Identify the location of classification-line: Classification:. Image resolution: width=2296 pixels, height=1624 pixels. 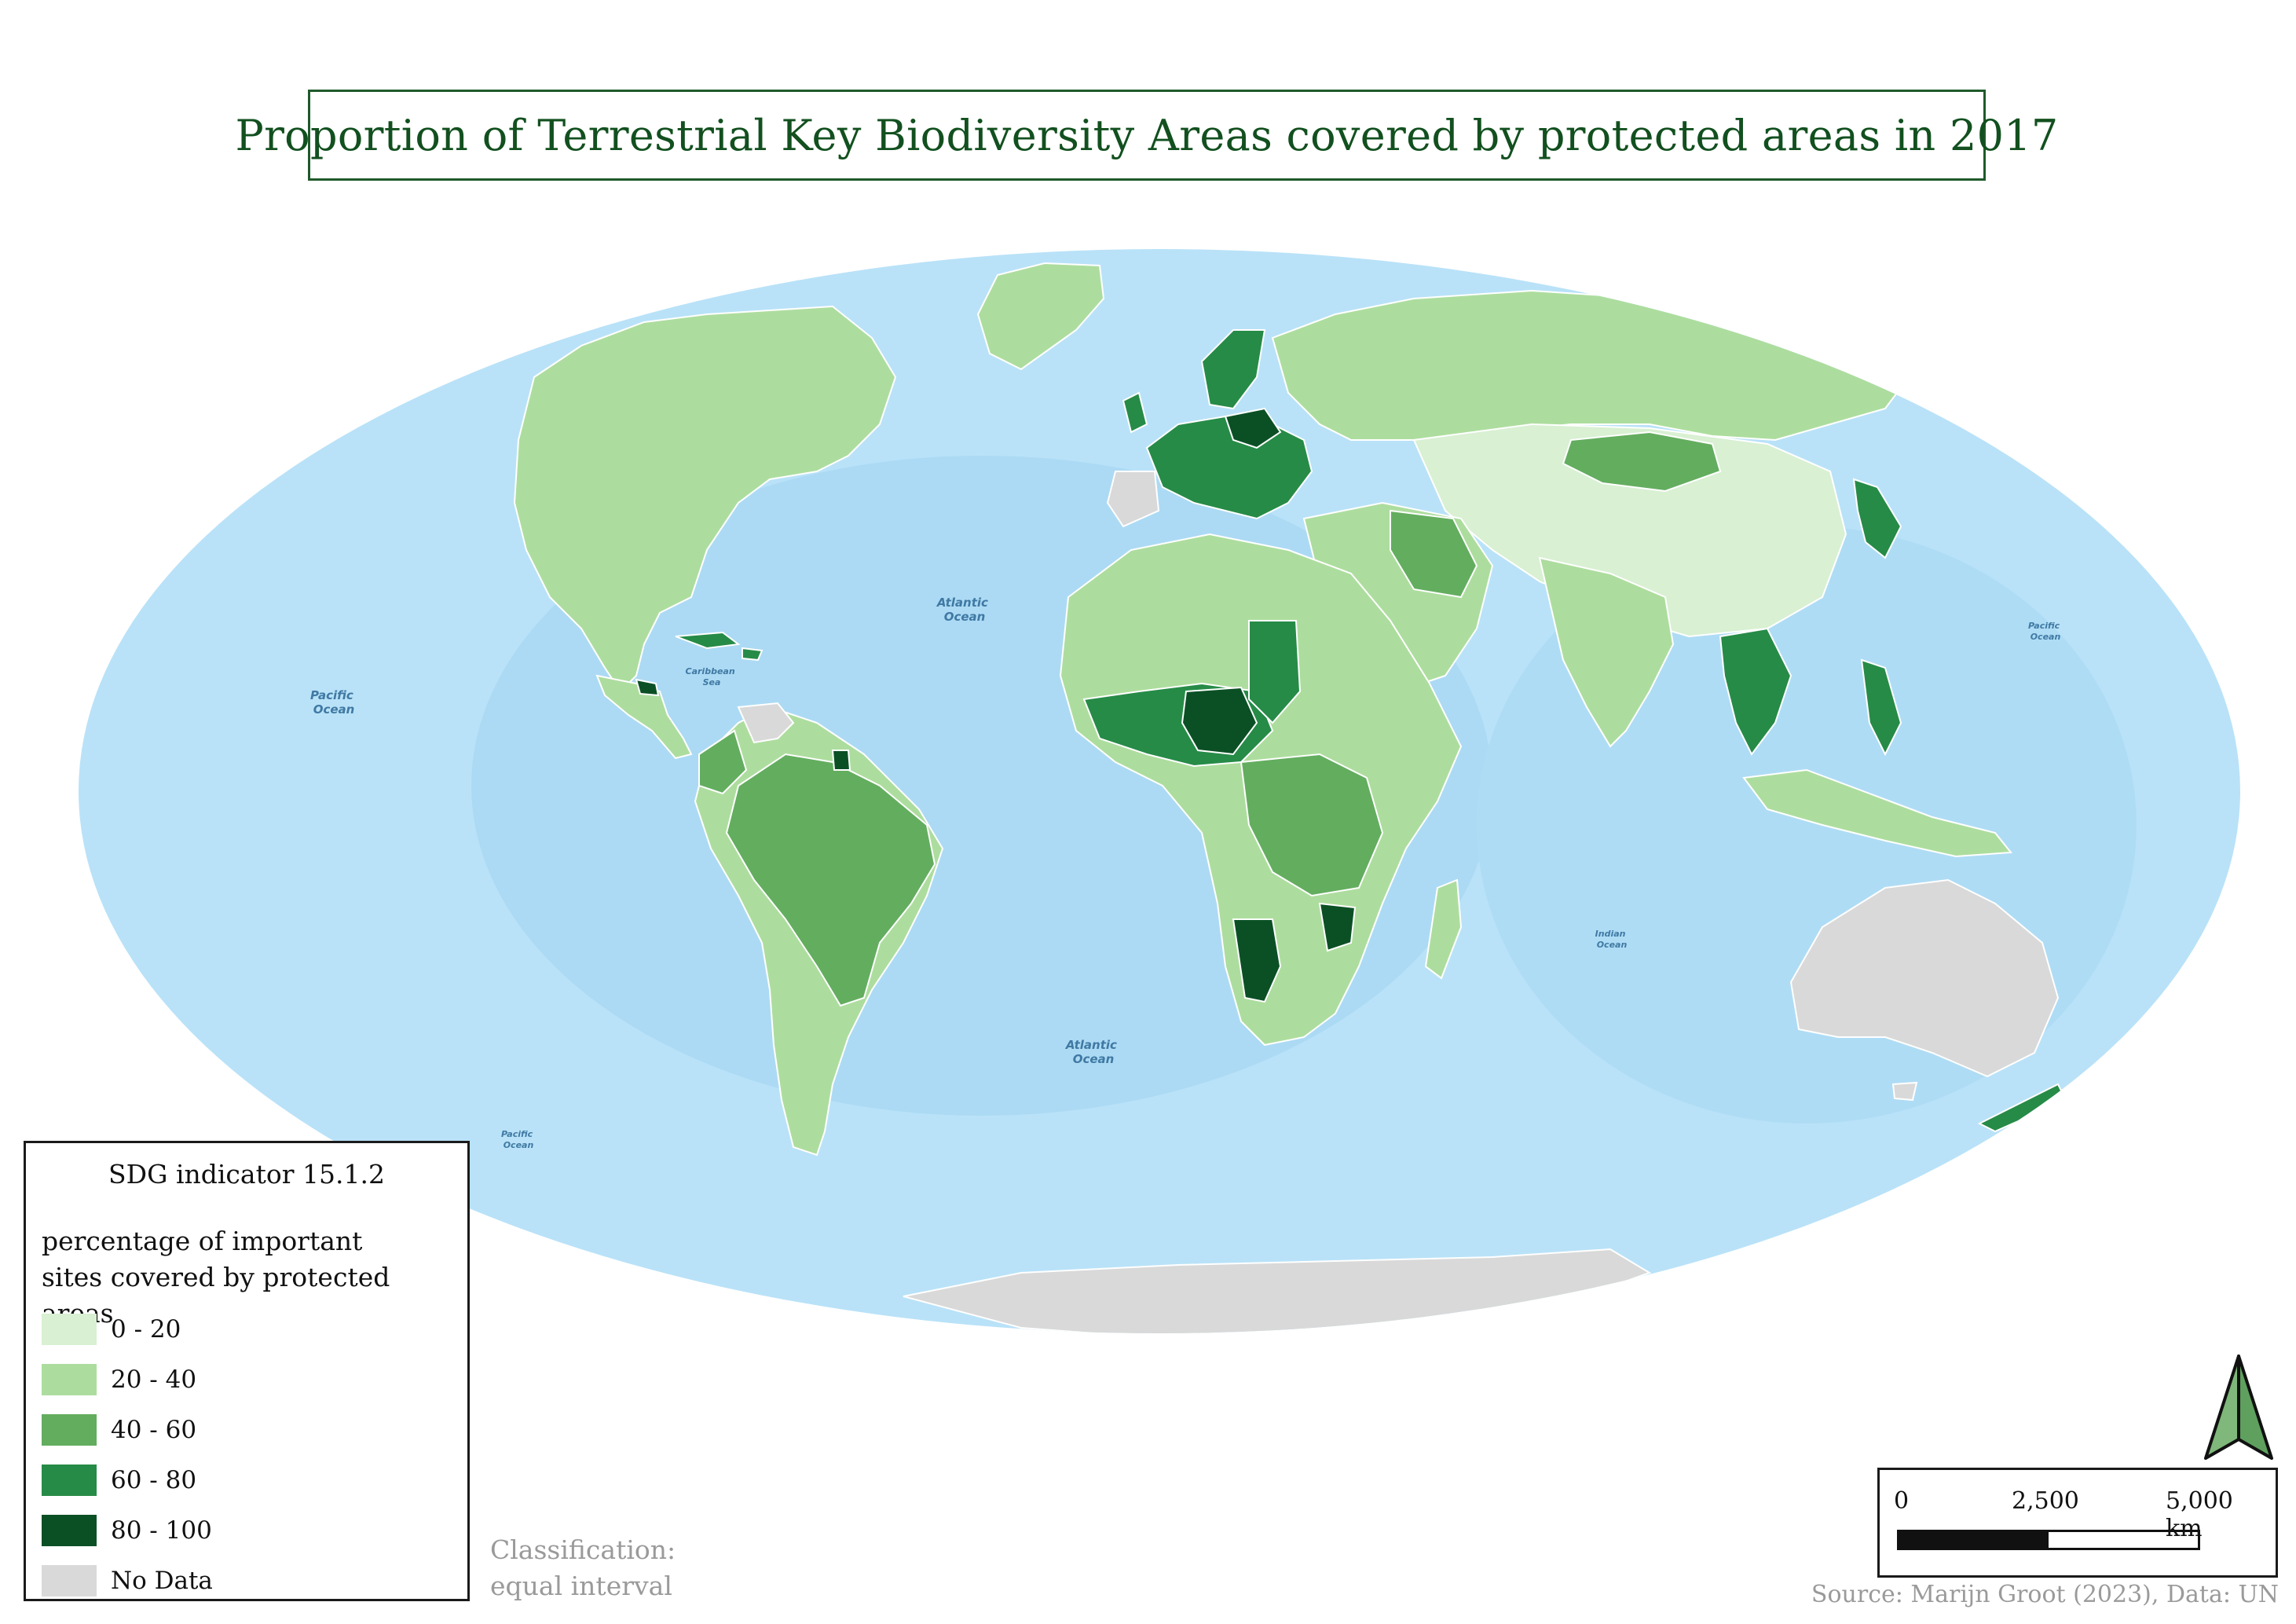
(583, 1550).